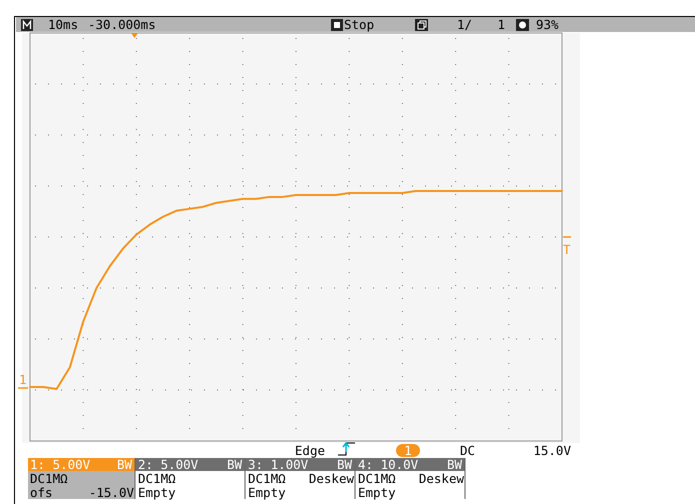 Image resolution: width=695 pixels, height=504 pixels. What do you see at coordinates (122, 24) in the screenshot?
I see `text: -30.000ms` at bounding box center [122, 24].